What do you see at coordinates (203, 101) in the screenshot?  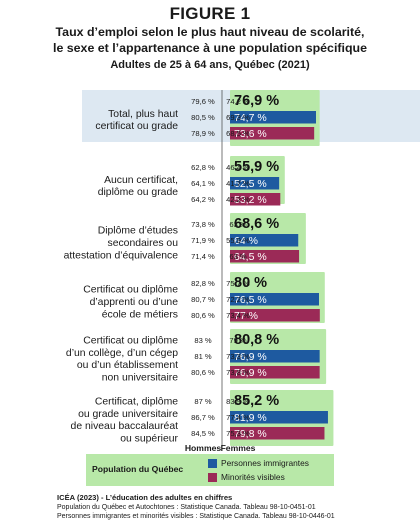 I see `men-value-0-0: 79,6 %` at bounding box center [203, 101].